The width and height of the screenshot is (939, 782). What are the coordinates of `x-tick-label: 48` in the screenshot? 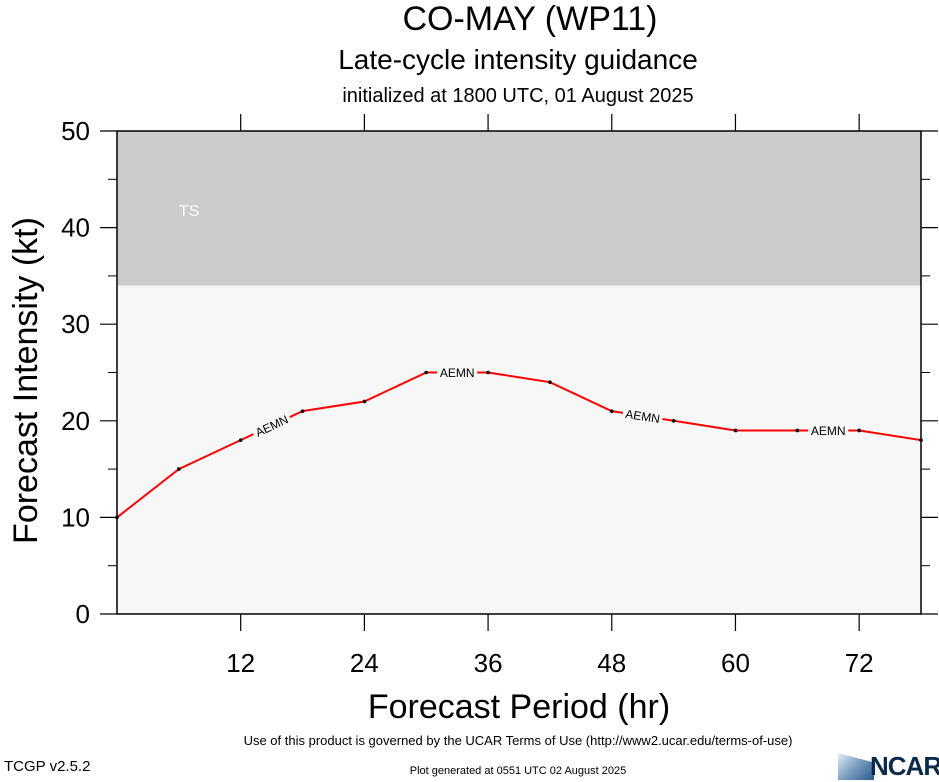 It's located at (611, 663).